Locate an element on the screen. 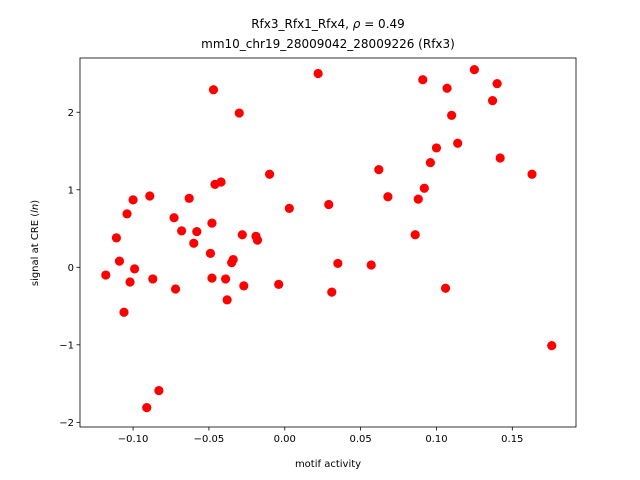 This screenshot has width=640, height=480. x-tick-label: 0.00 is located at coordinates (285, 439).